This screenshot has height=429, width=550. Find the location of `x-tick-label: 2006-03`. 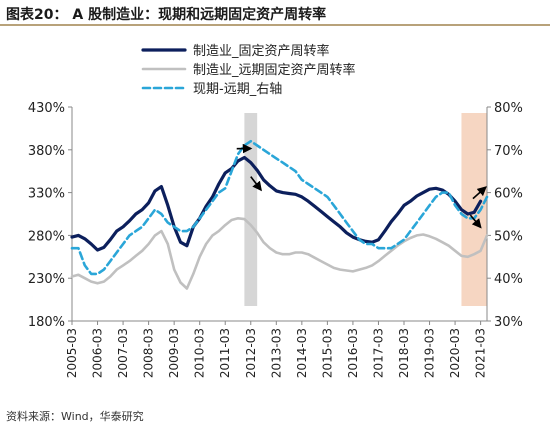

x-tick-label: 2006-03 is located at coordinates (98, 353).